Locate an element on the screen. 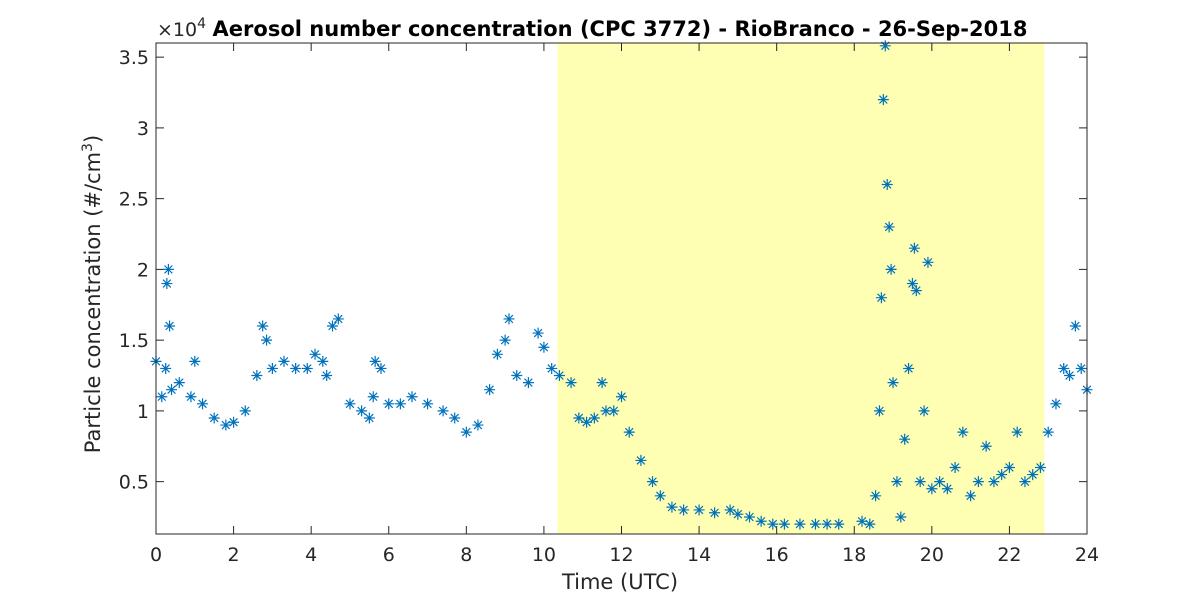 This screenshot has height=600, width=1200. x-tick-label: 22 is located at coordinates (1009, 555).